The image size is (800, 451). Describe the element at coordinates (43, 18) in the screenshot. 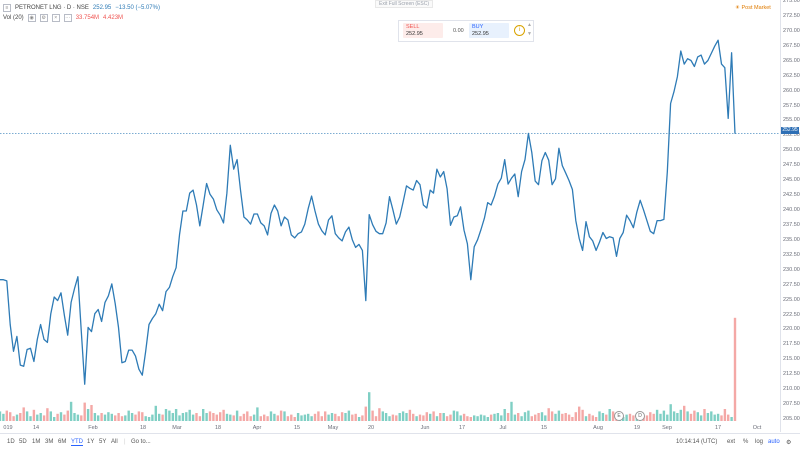

I see `settings-icon: ⚙` at that location.